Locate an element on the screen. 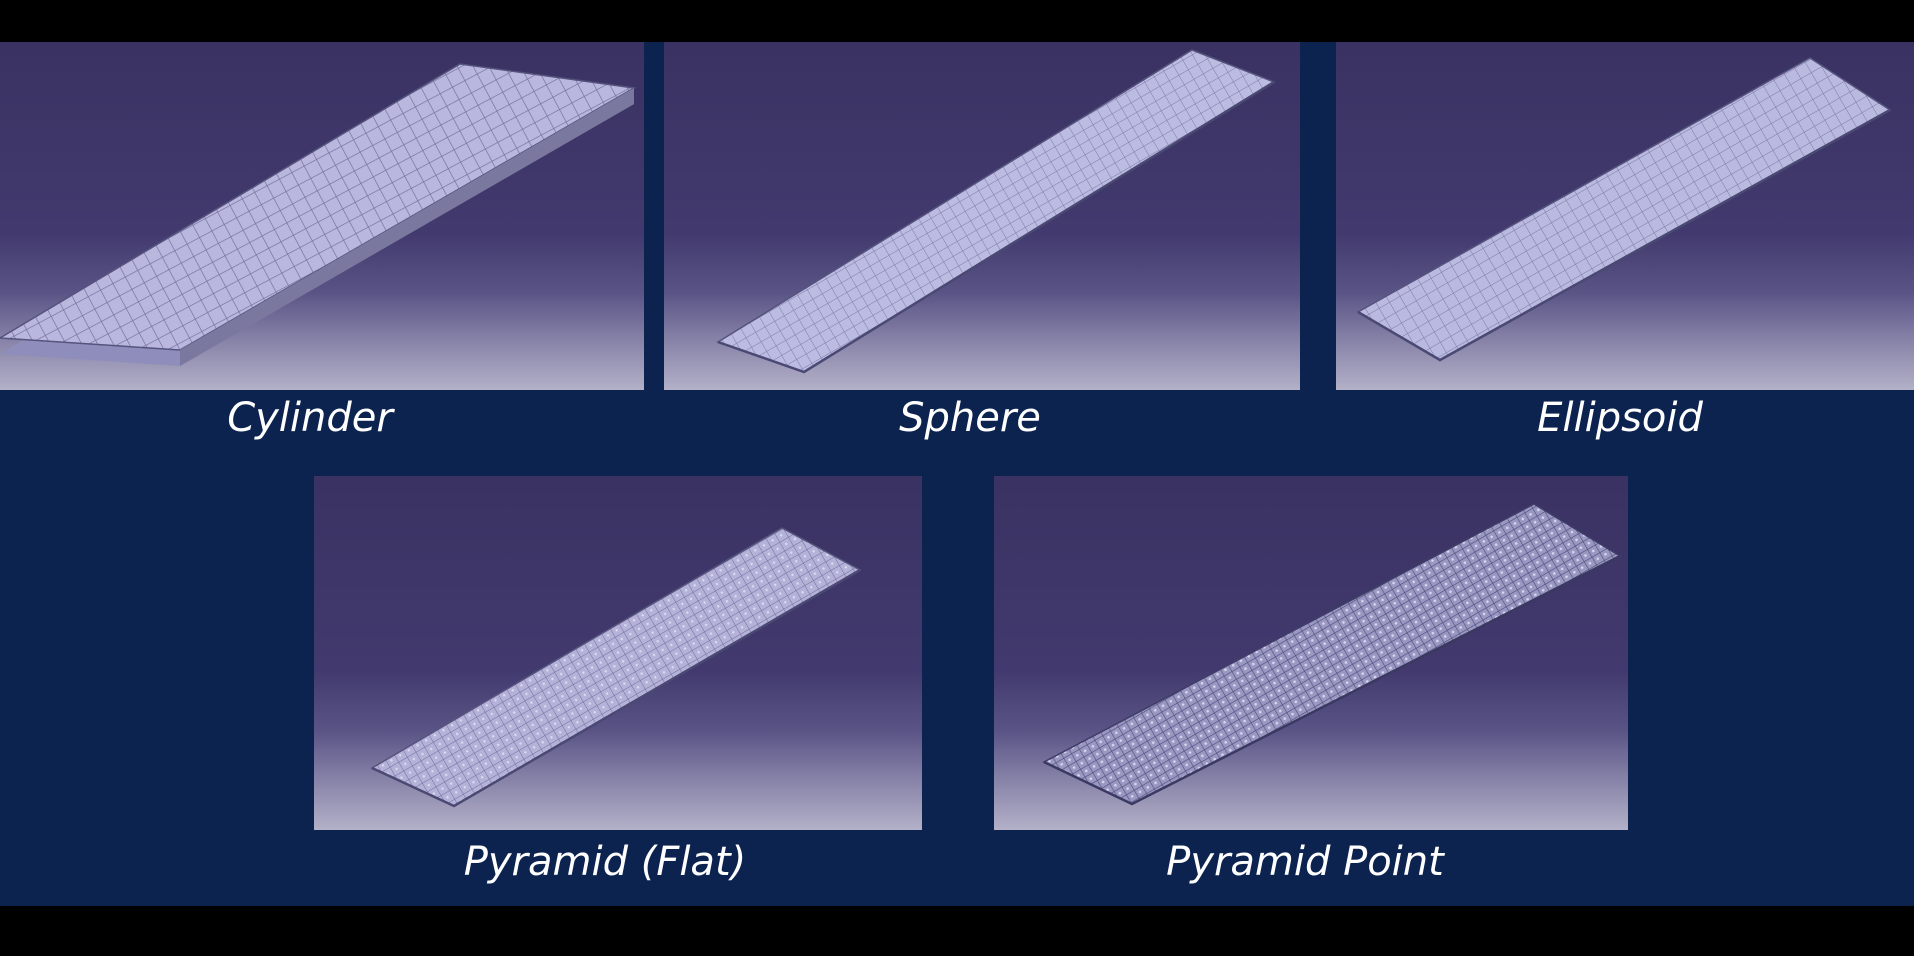 This screenshot has height=956, width=1914. pyramid-point-render is located at coordinates (1311, 653).